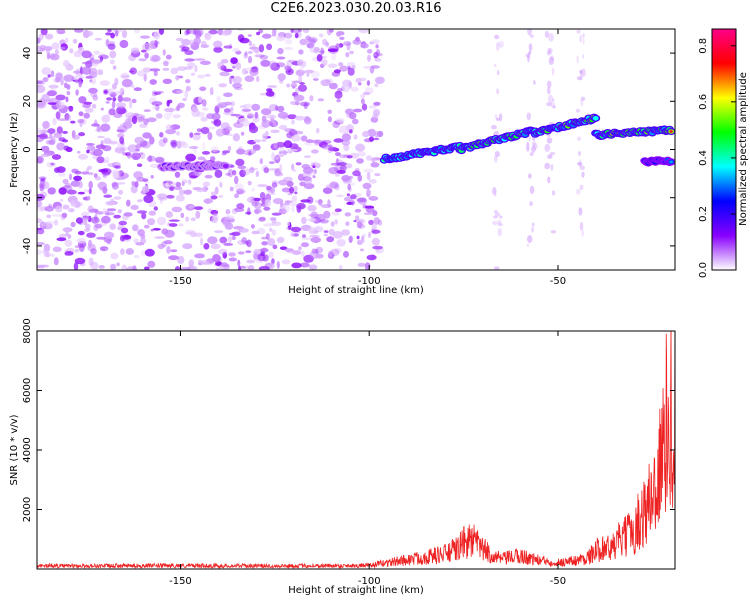 The width and height of the screenshot is (750, 600). Describe the element at coordinates (703, 158) in the screenshot. I see `colorbar-tick-label: 0.4` at that location.